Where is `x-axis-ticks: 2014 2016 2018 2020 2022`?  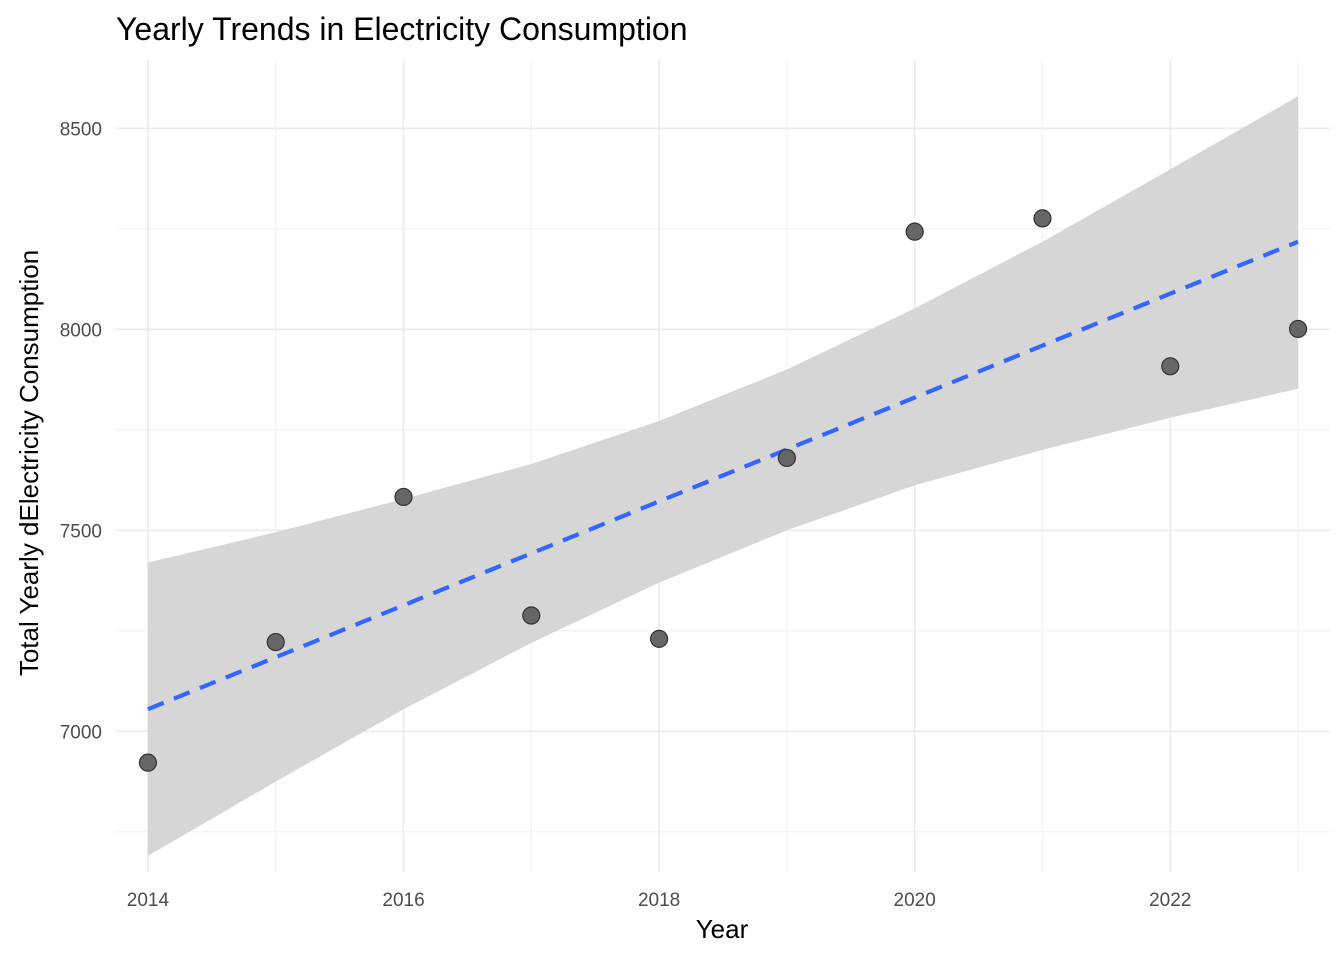
x-axis-ticks: 2014 2016 2018 2020 2022 is located at coordinates (659, 900).